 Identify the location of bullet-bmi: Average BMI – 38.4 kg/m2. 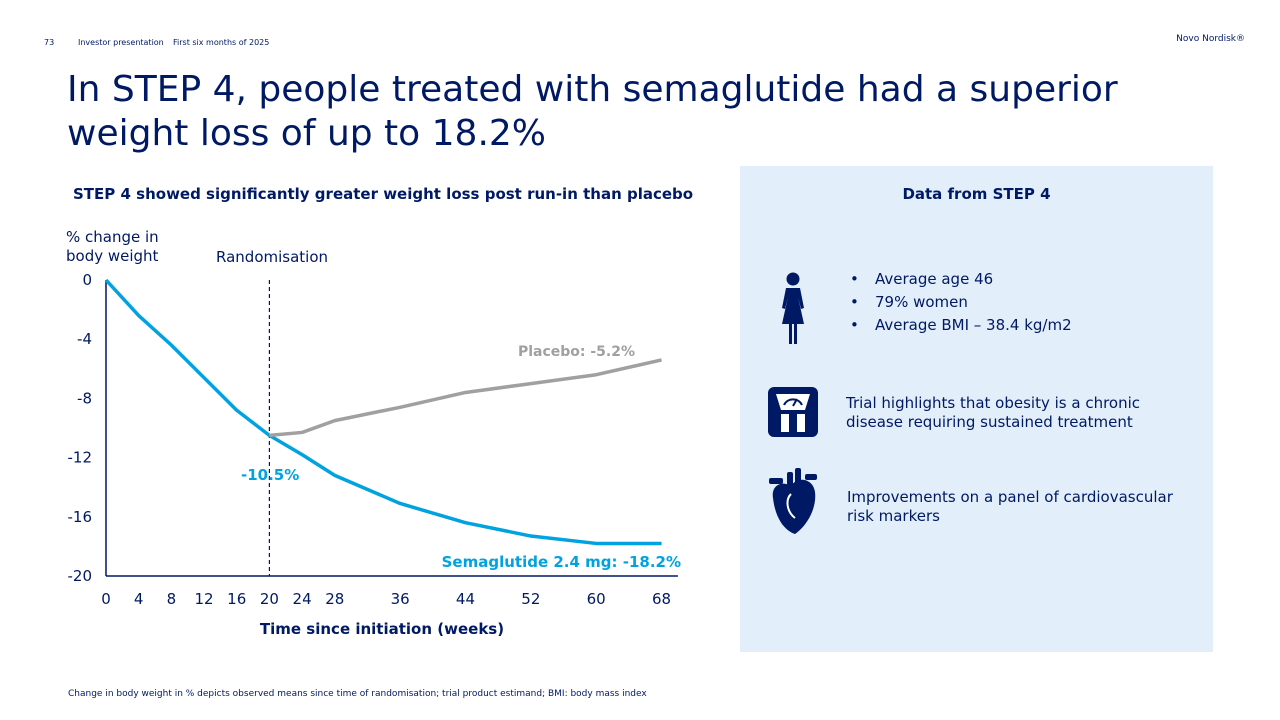
(961, 325).